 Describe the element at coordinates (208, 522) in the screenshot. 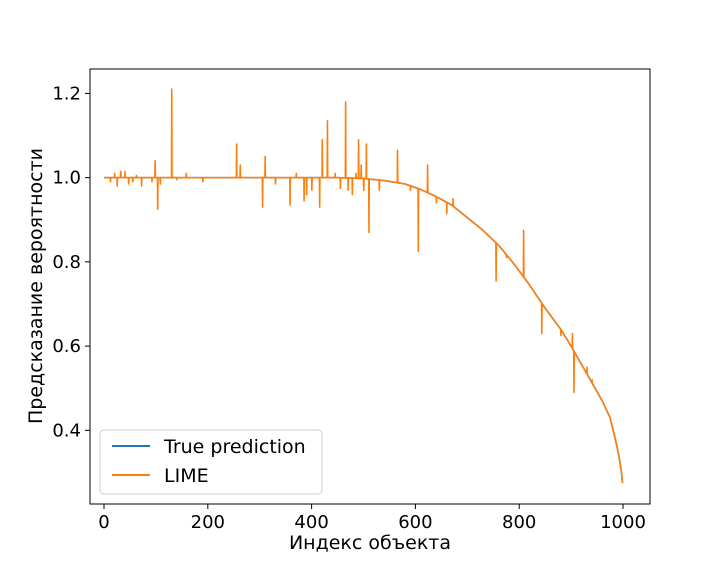

I see `x-tick-label: 200` at that location.